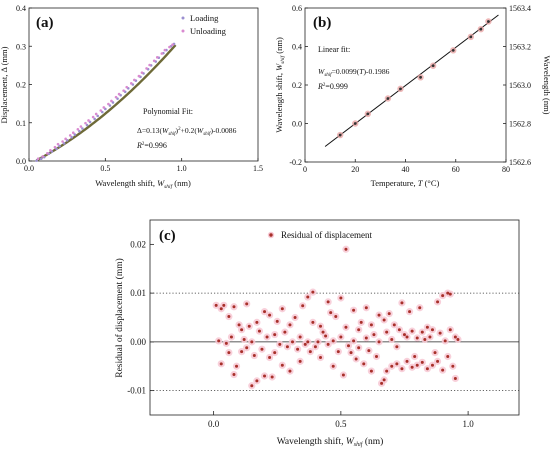  I want to click on panel-b-y-tick-label: -0.2, so click(295, 162).